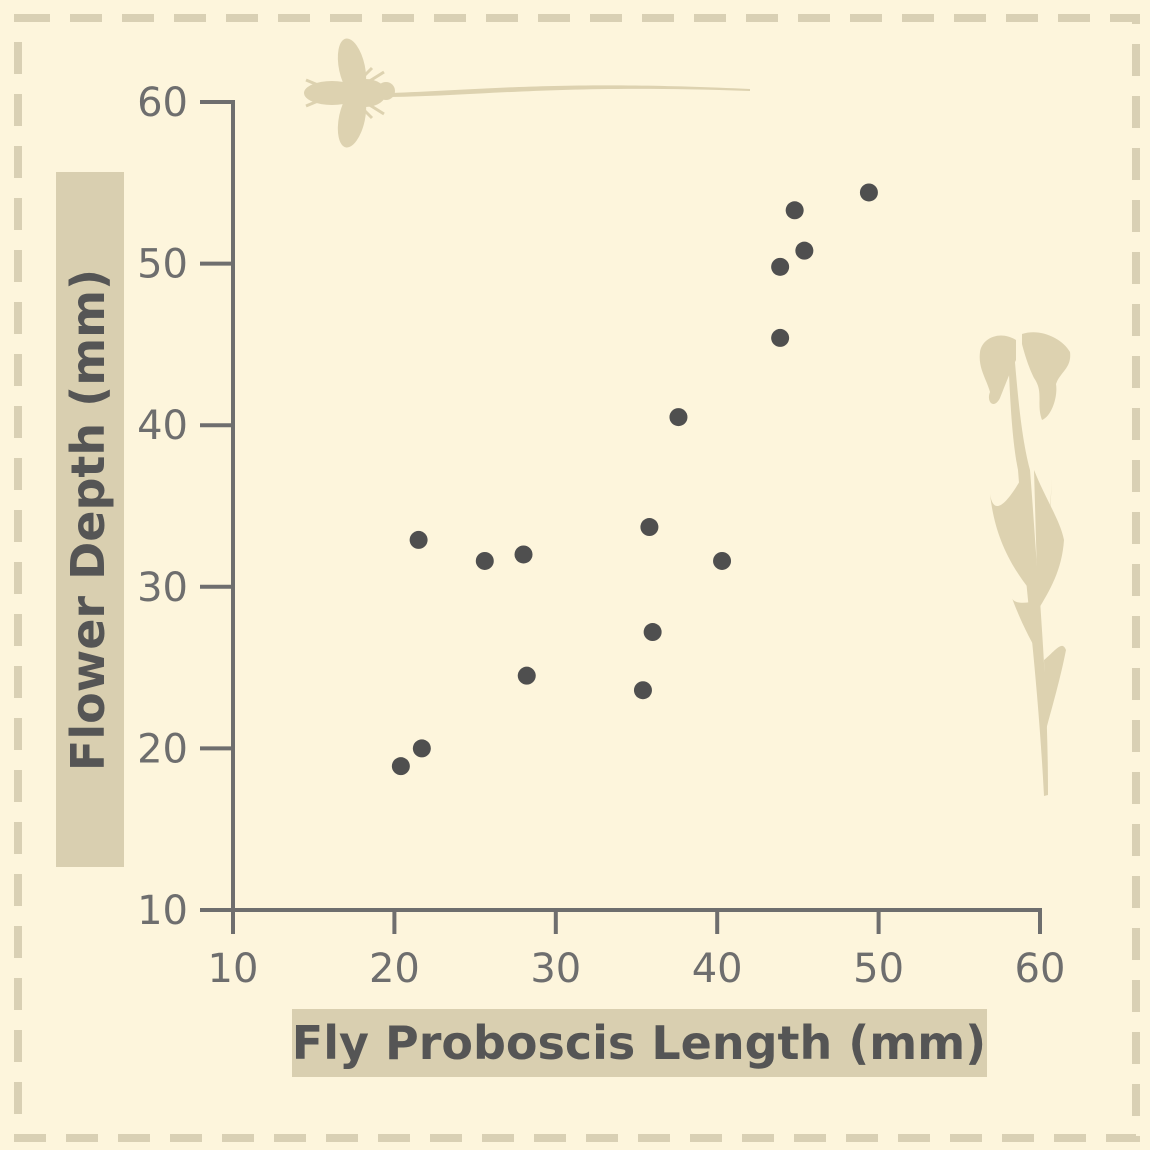 The image size is (1150, 1150). Describe the element at coordinates (162, 103) in the screenshot. I see `y-tick-label: 60` at that location.